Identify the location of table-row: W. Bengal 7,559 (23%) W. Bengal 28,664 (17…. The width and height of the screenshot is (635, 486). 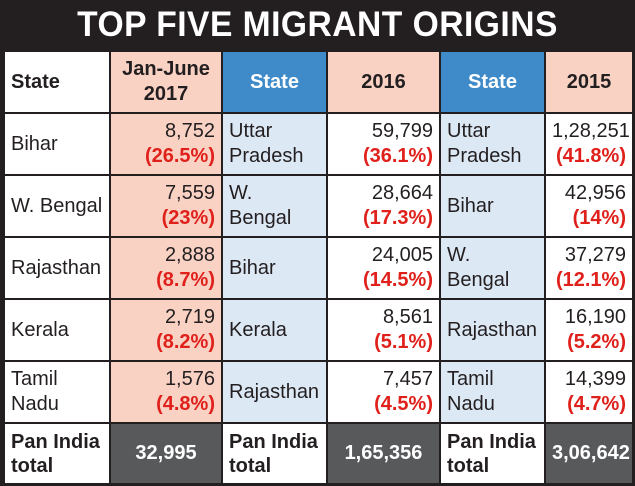
(318, 206).